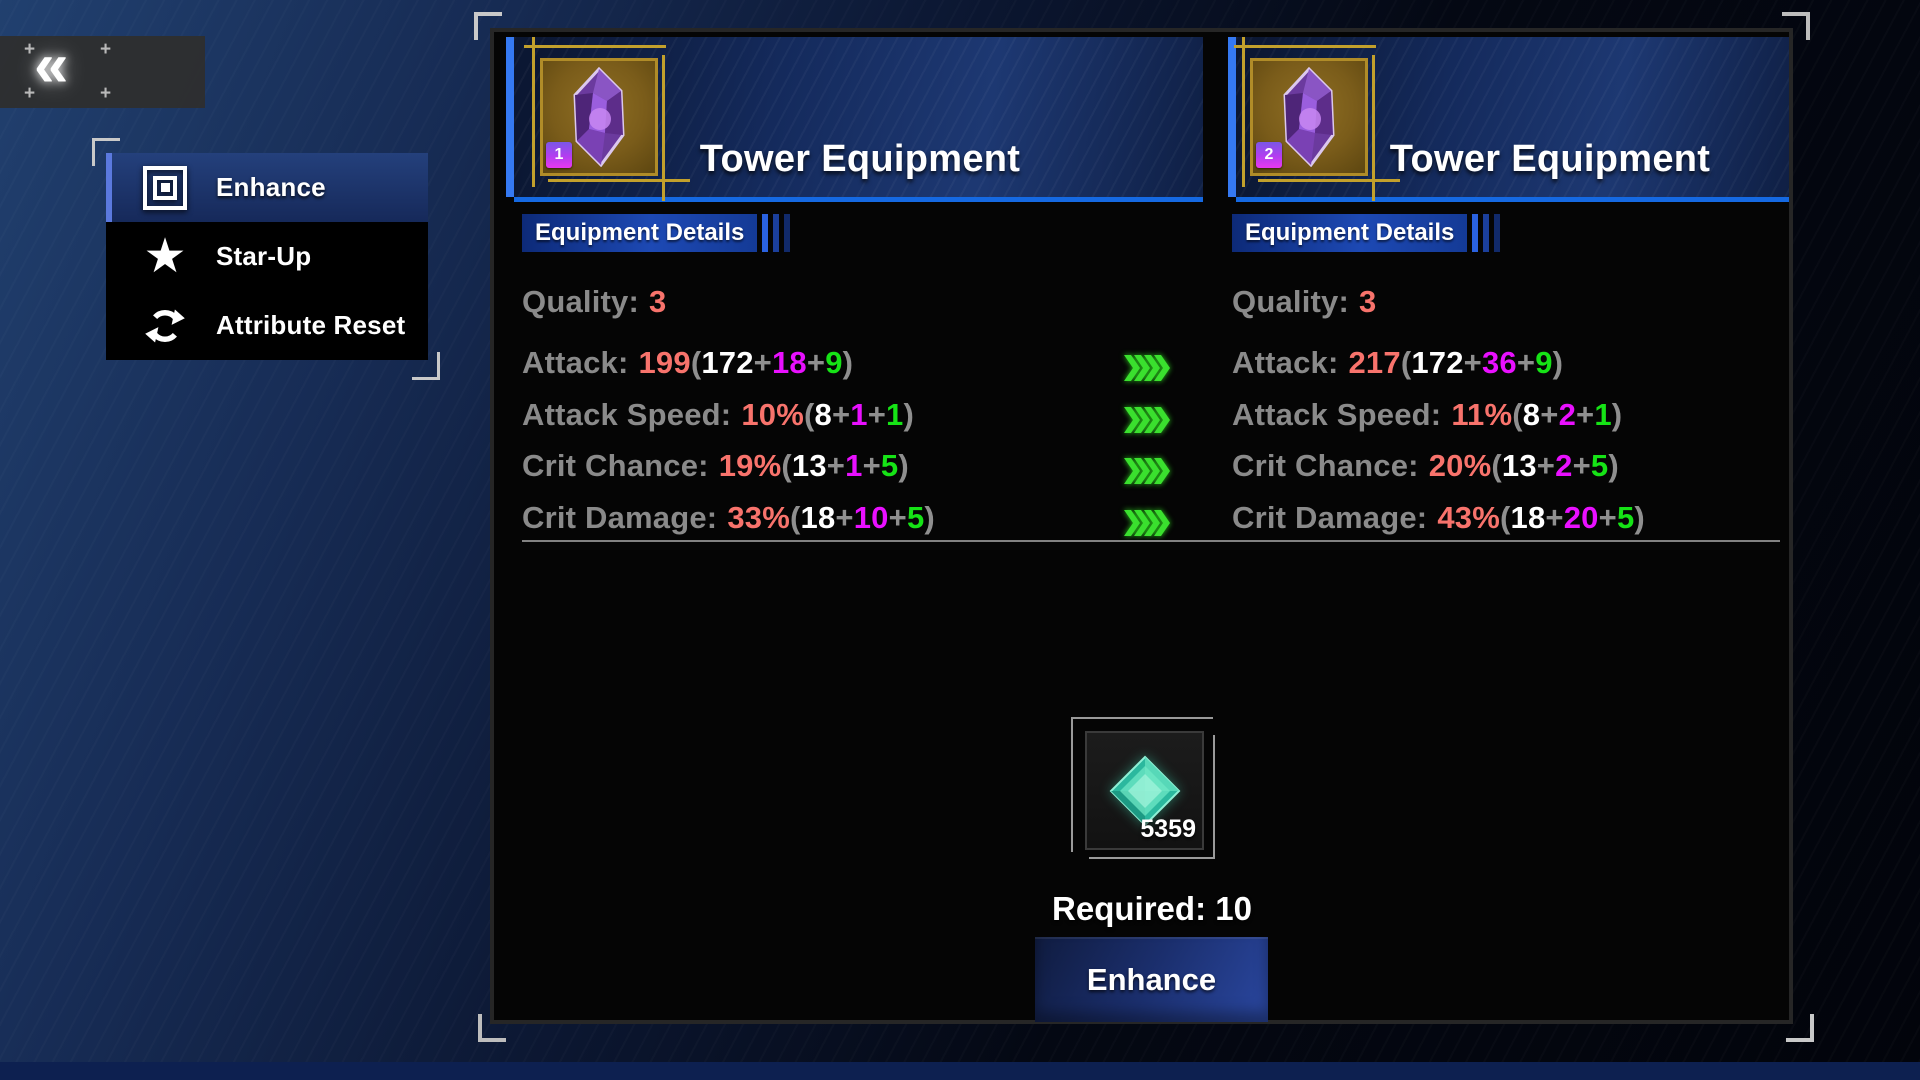 Image resolution: width=1920 pixels, height=1080 pixels. I want to click on upgrade-arrows-column, so click(1147, 458).